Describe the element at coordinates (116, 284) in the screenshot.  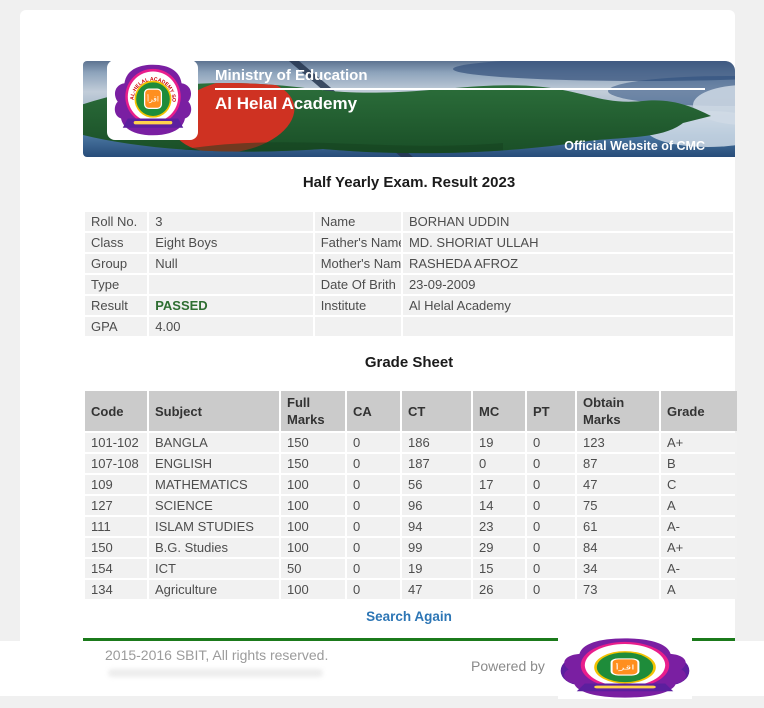
I see `info-label: Type` at that location.